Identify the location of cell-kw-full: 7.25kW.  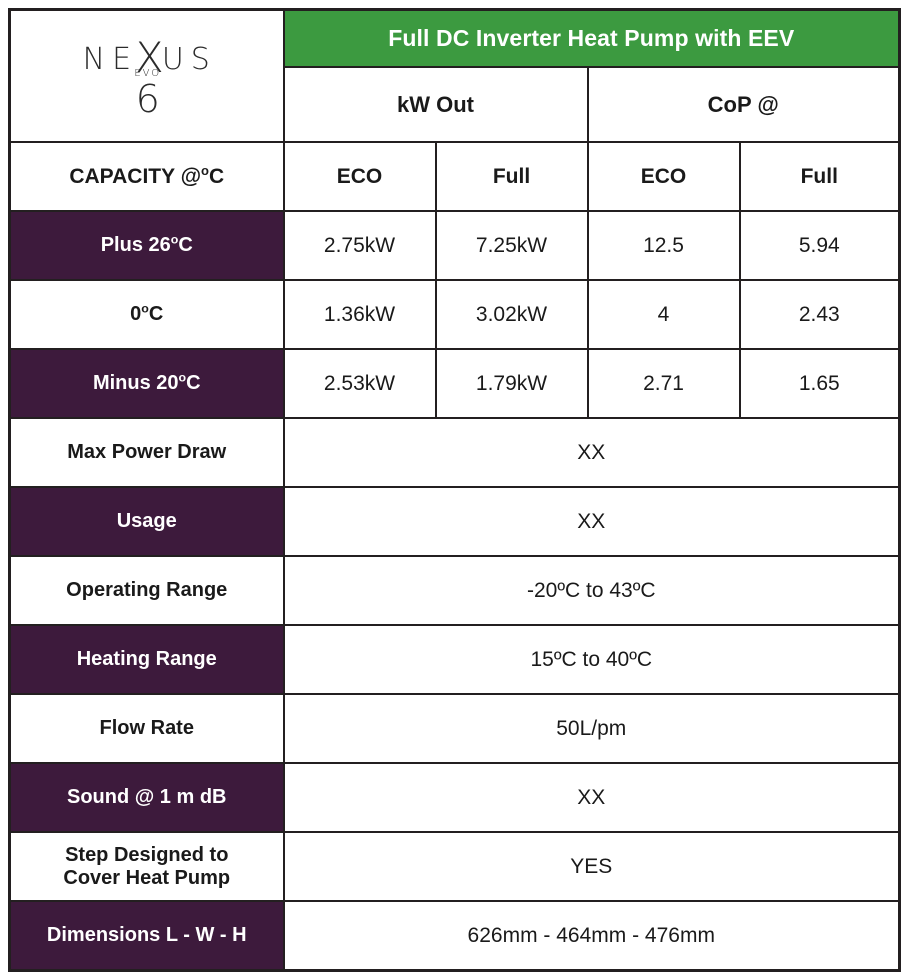
(511, 245).